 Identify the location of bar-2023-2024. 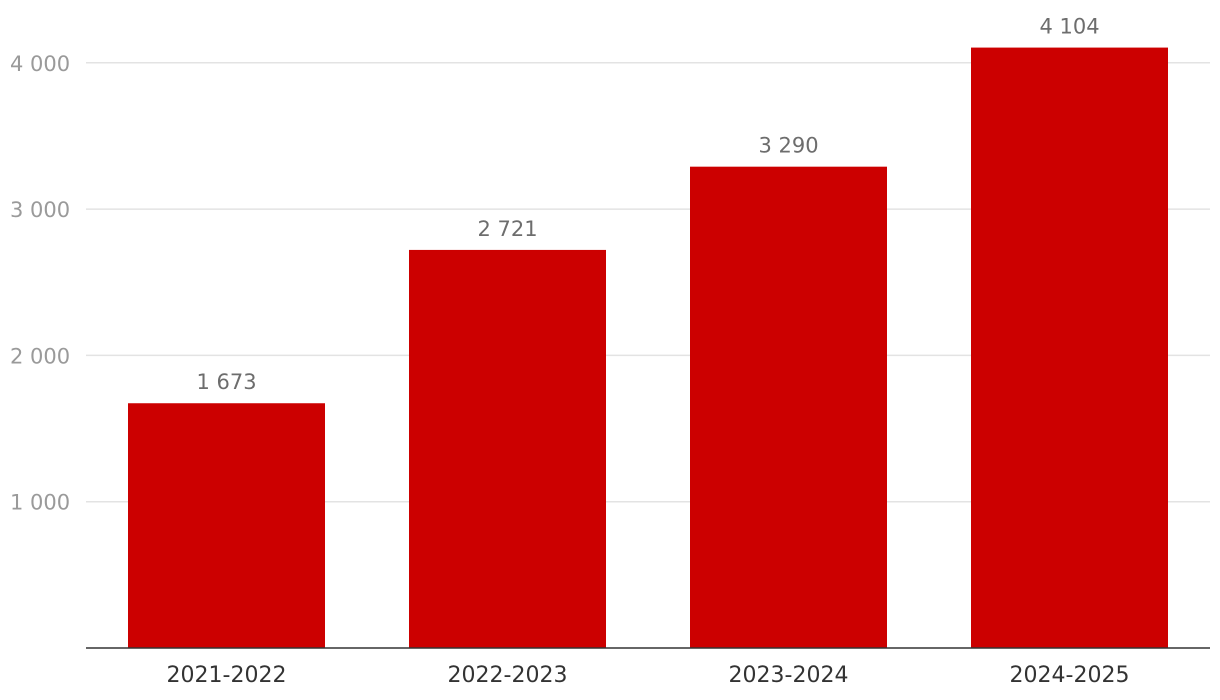
(788, 407).